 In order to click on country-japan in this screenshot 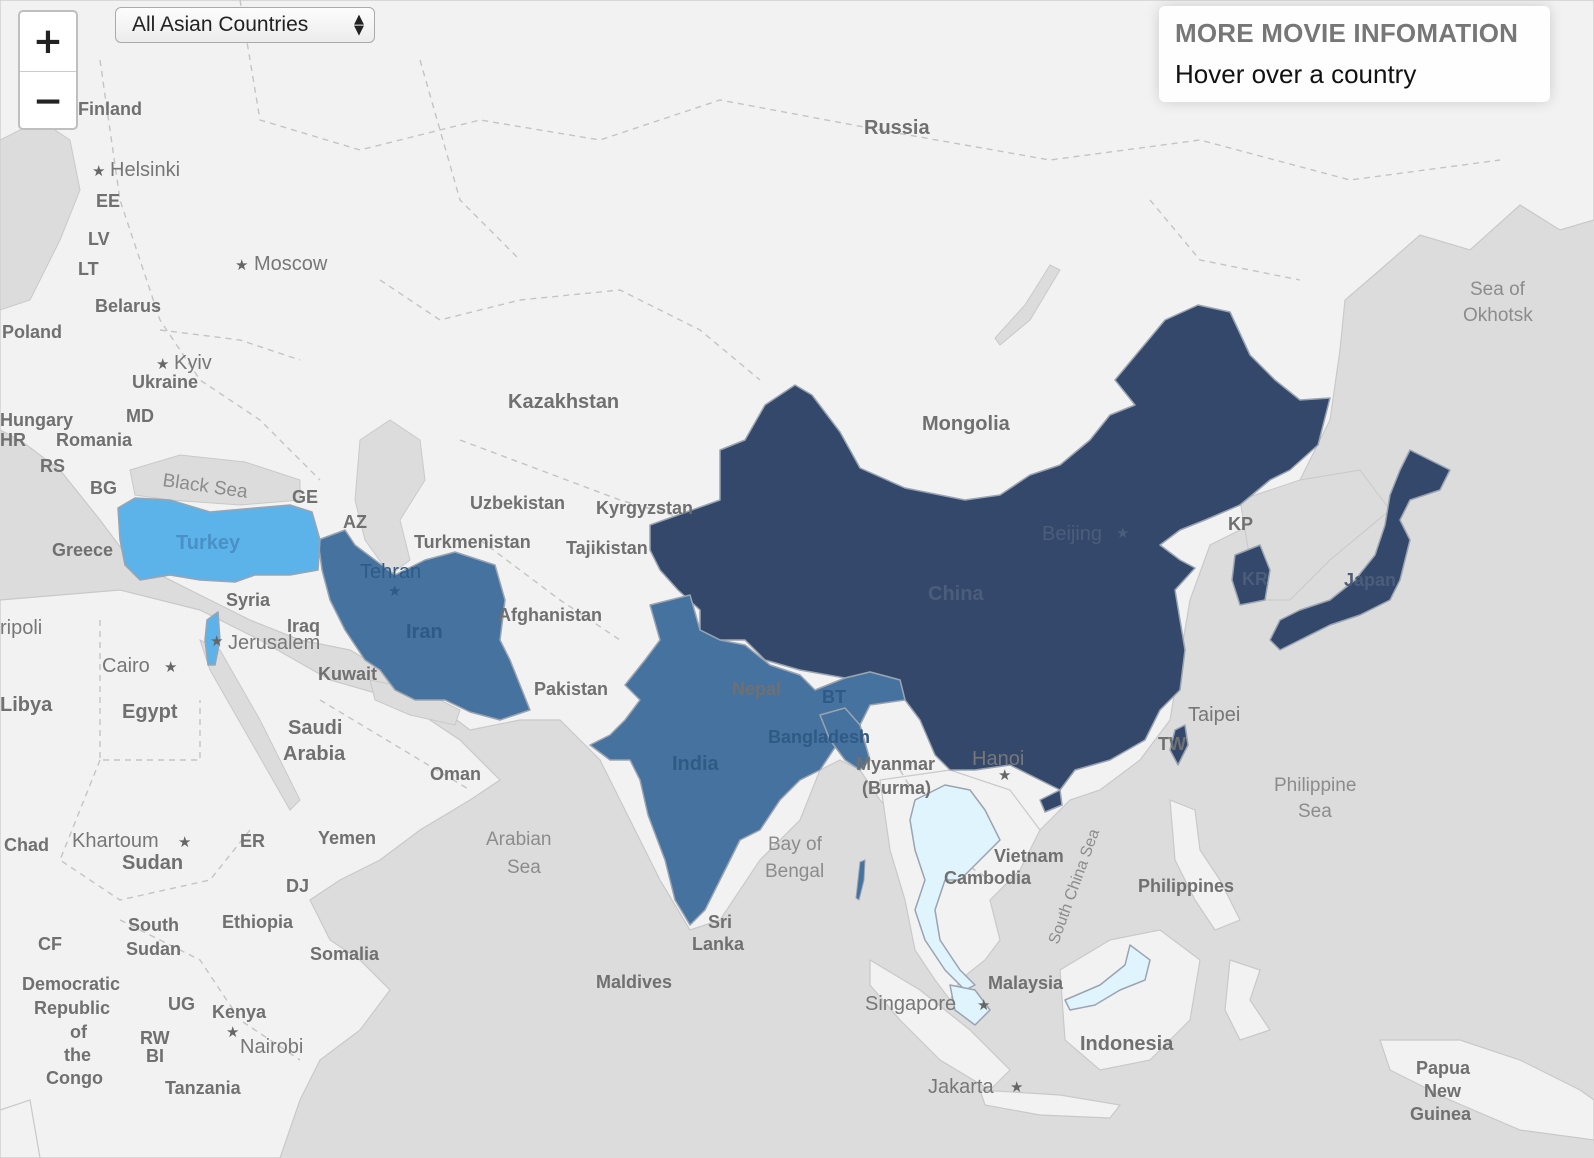, I will do `click(1360, 550)`.